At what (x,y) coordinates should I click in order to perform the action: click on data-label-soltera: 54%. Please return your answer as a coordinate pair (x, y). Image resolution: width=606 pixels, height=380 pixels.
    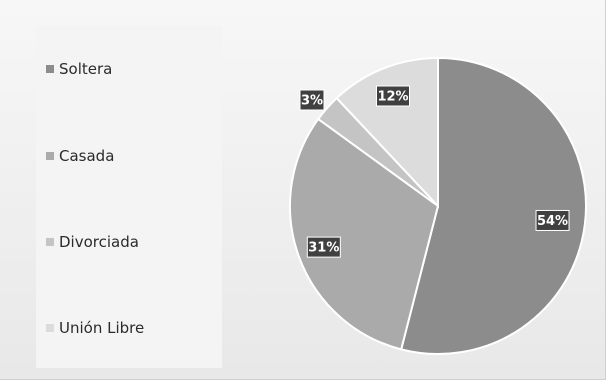
    Looking at the image, I should click on (552, 220).